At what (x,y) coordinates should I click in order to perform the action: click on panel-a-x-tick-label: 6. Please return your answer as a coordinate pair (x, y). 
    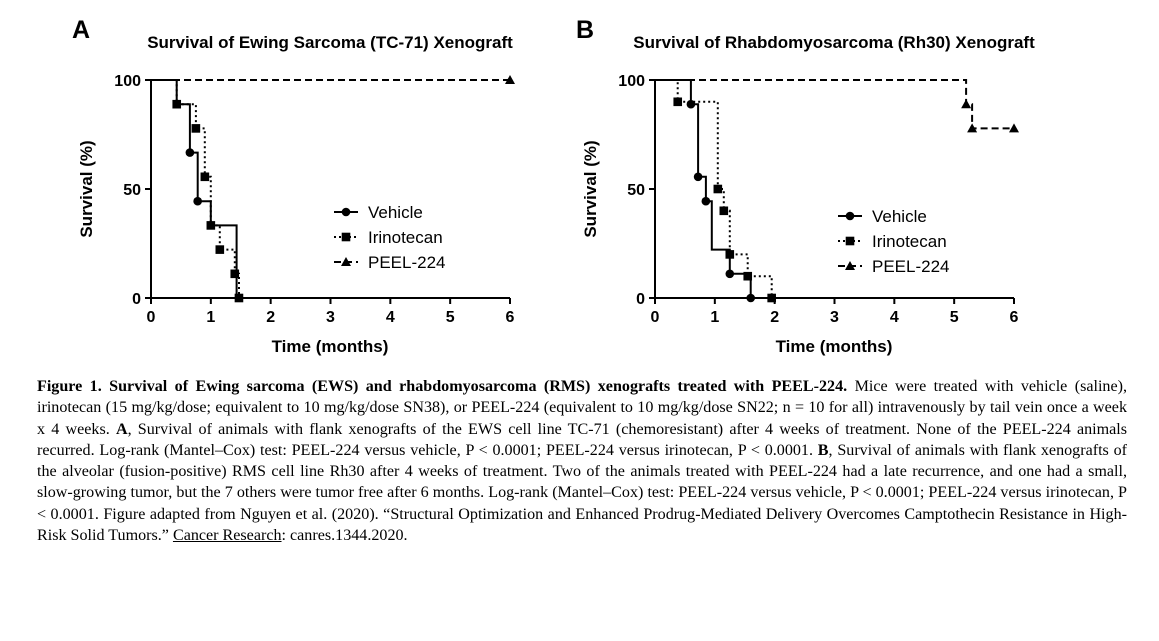
    Looking at the image, I should click on (510, 317).